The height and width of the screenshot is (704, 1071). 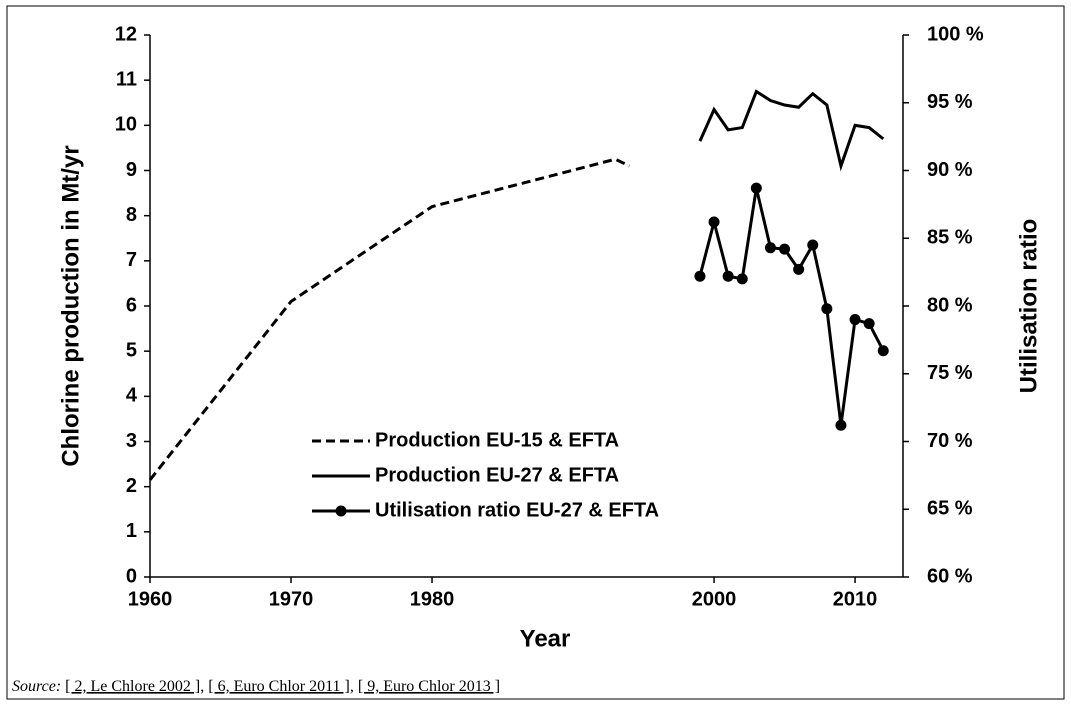 I want to click on legend-label: Utilisation ratio EU-27 & EFTA, so click(x=517, y=510).